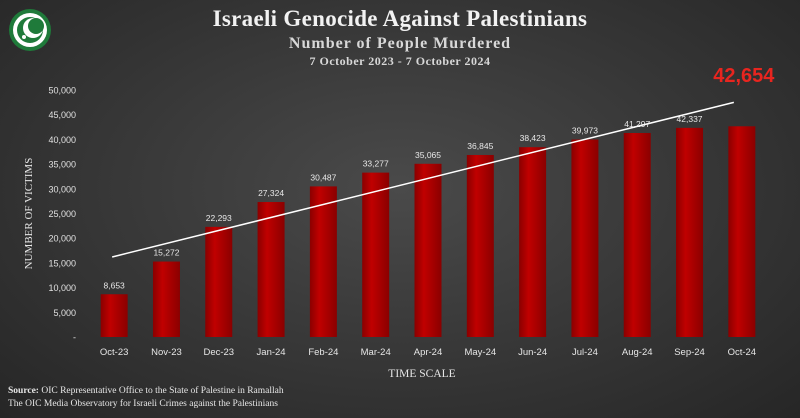 This screenshot has width=800, height=418. Describe the element at coordinates (62, 263) in the screenshot. I see `y-tick-label: 15,000` at that location.